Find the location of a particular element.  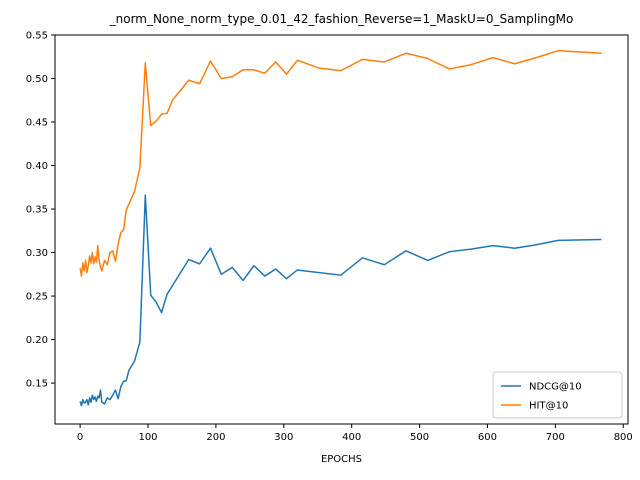

y-tick-label: 0.15 is located at coordinates (37, 384).